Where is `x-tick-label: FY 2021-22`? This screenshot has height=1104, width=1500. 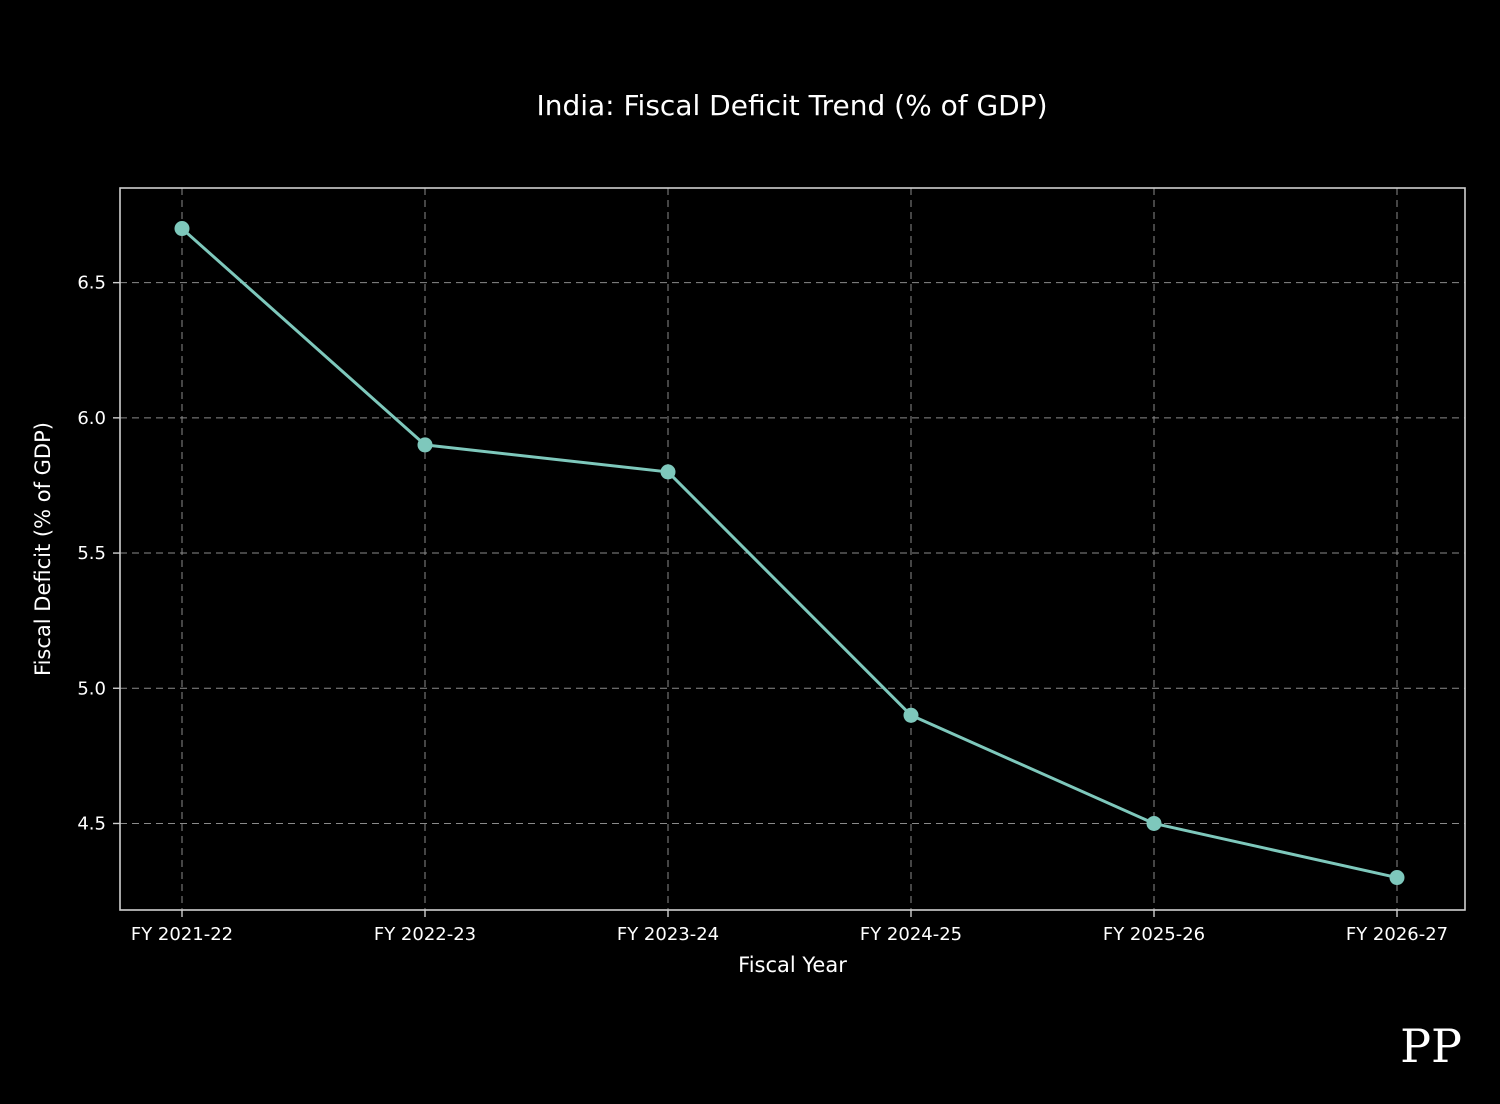 x-tick-label: FY 2021-22 is located at coordinates (182, 934).